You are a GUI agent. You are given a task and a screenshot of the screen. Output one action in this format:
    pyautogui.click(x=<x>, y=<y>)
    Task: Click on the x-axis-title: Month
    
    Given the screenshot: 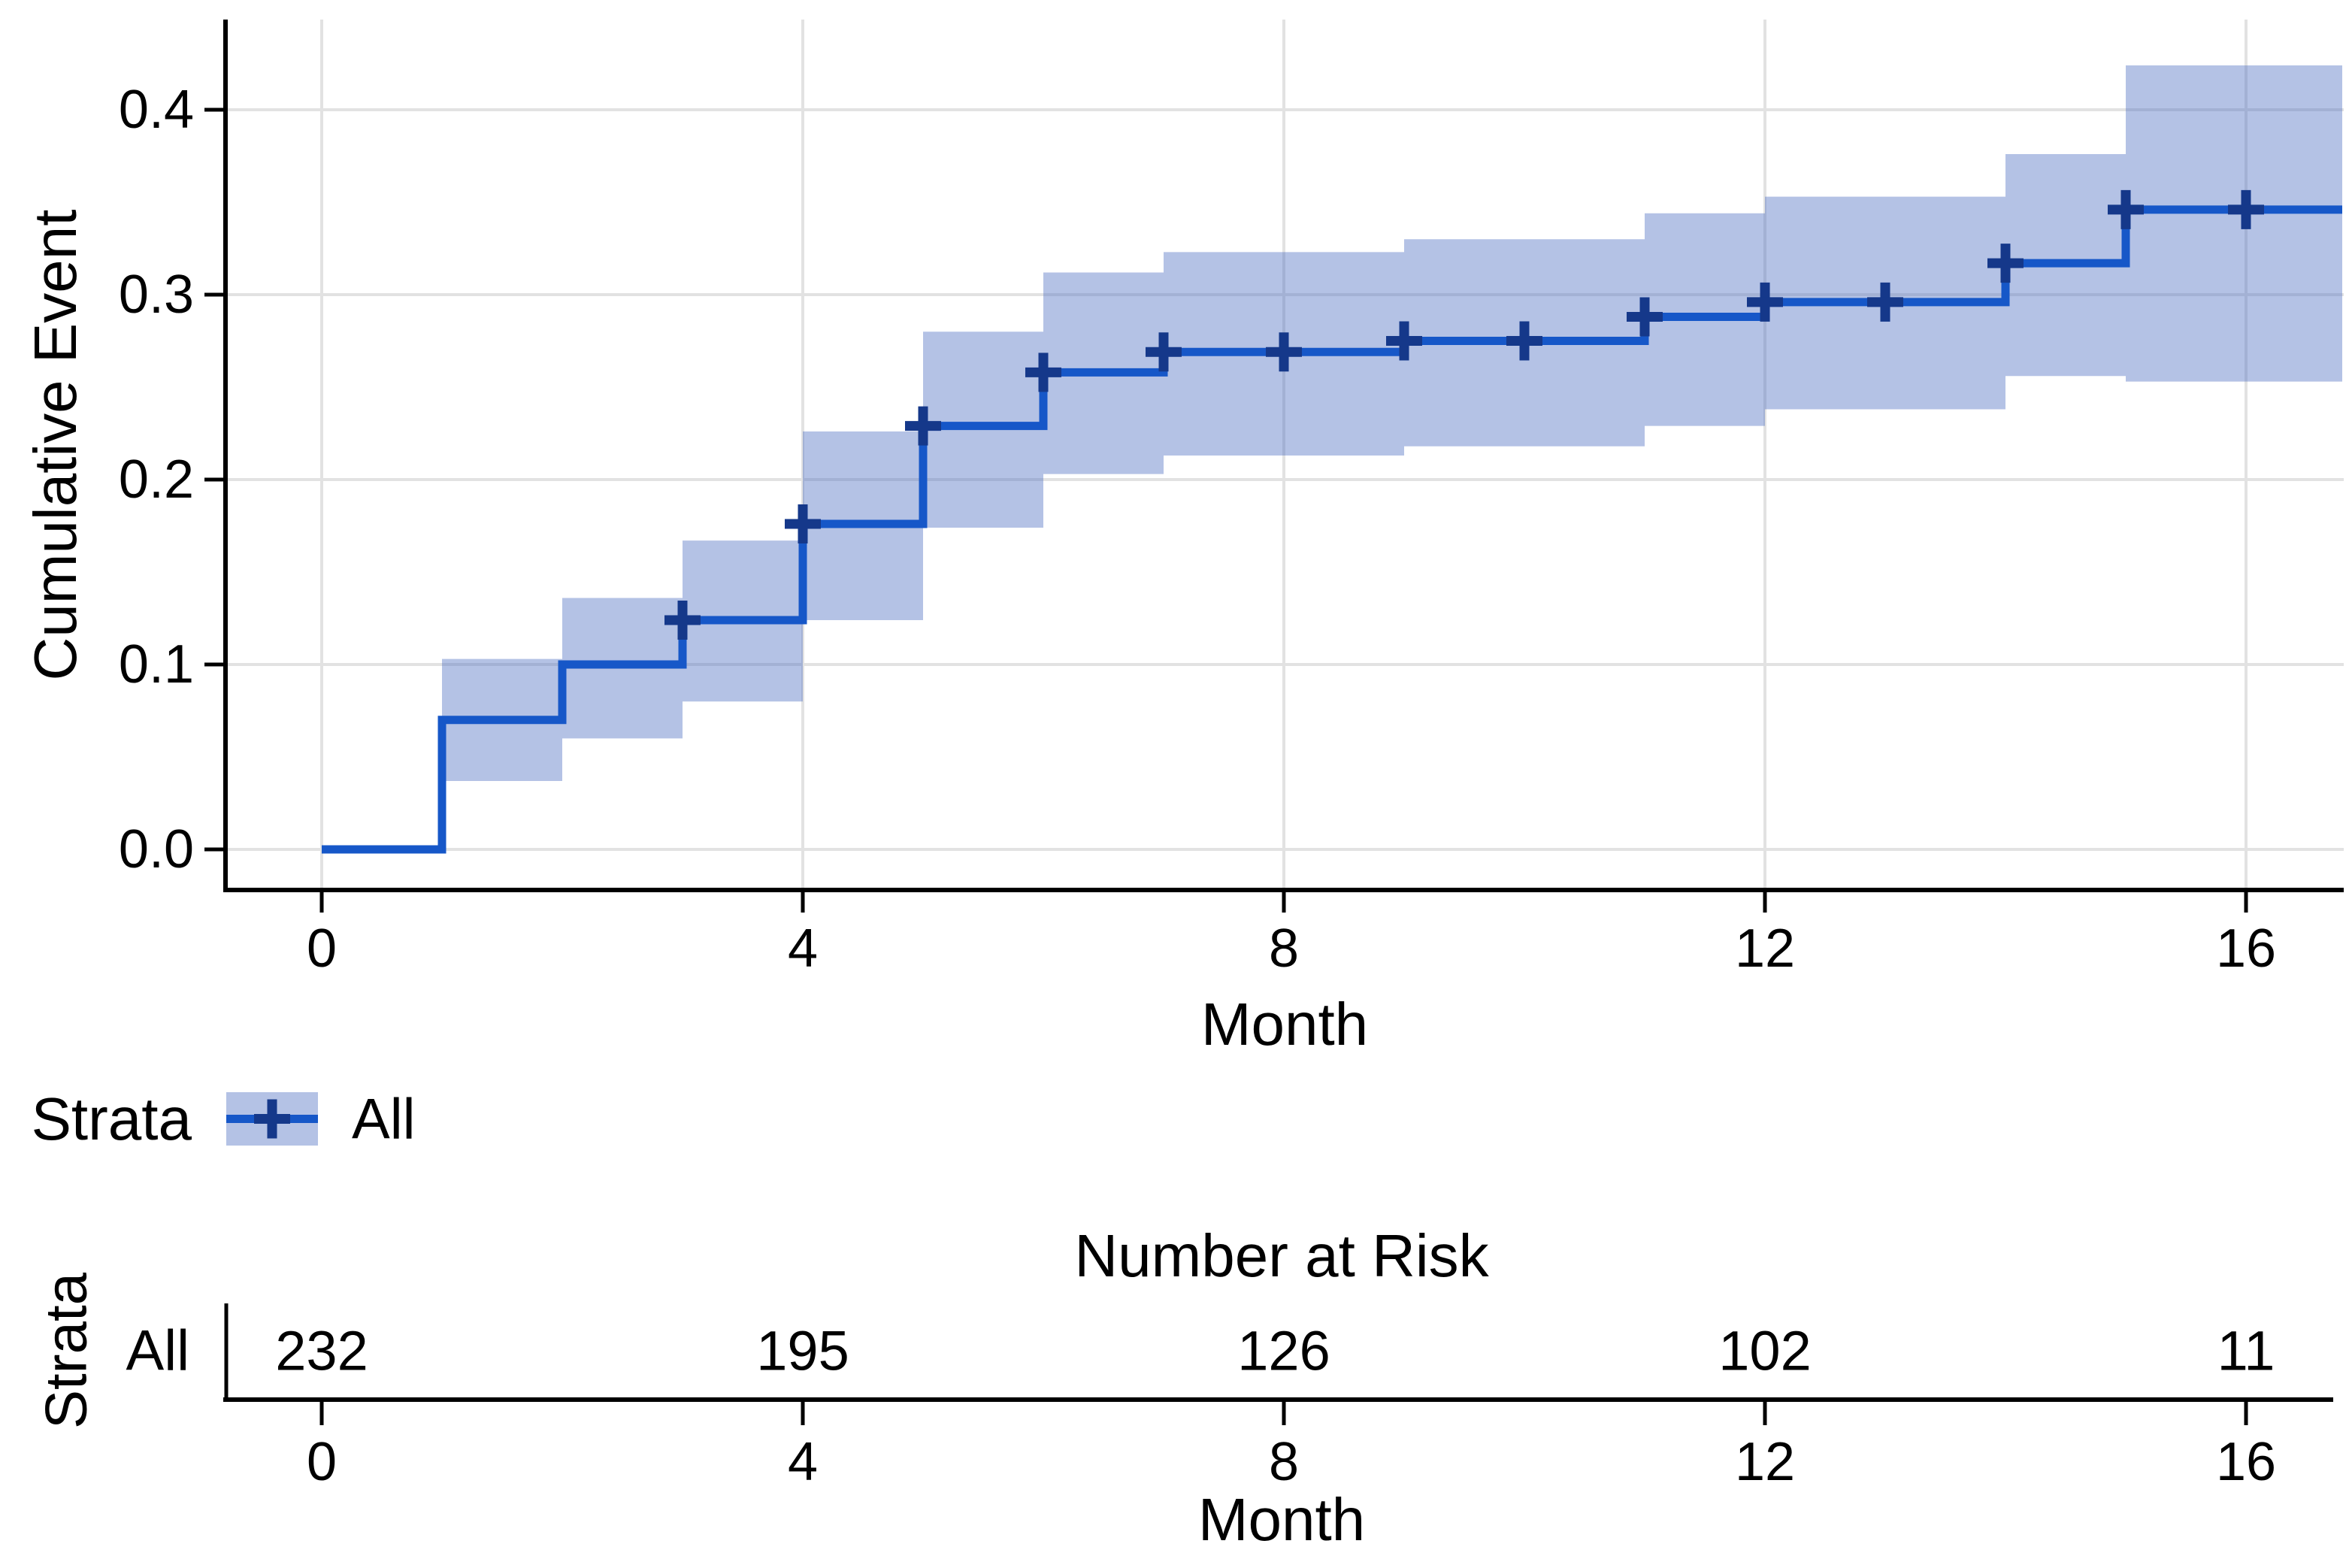 What is the action you would take?
    pyautogui.click(x=1284, y=1024)
    